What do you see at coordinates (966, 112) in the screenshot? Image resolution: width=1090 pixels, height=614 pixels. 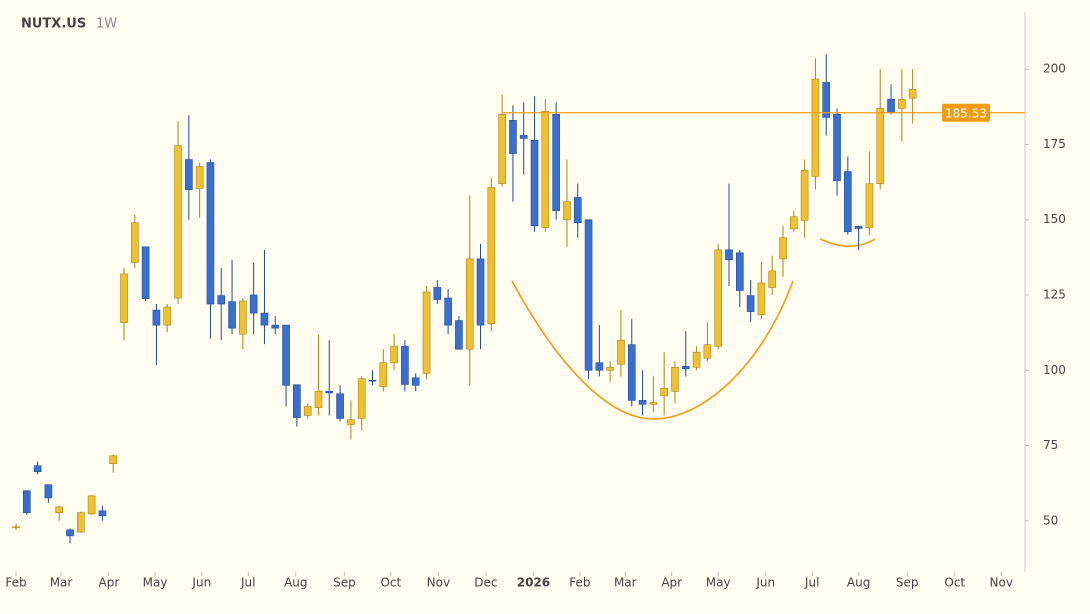 I see `price-label-box` at bounding box center [966, 112].